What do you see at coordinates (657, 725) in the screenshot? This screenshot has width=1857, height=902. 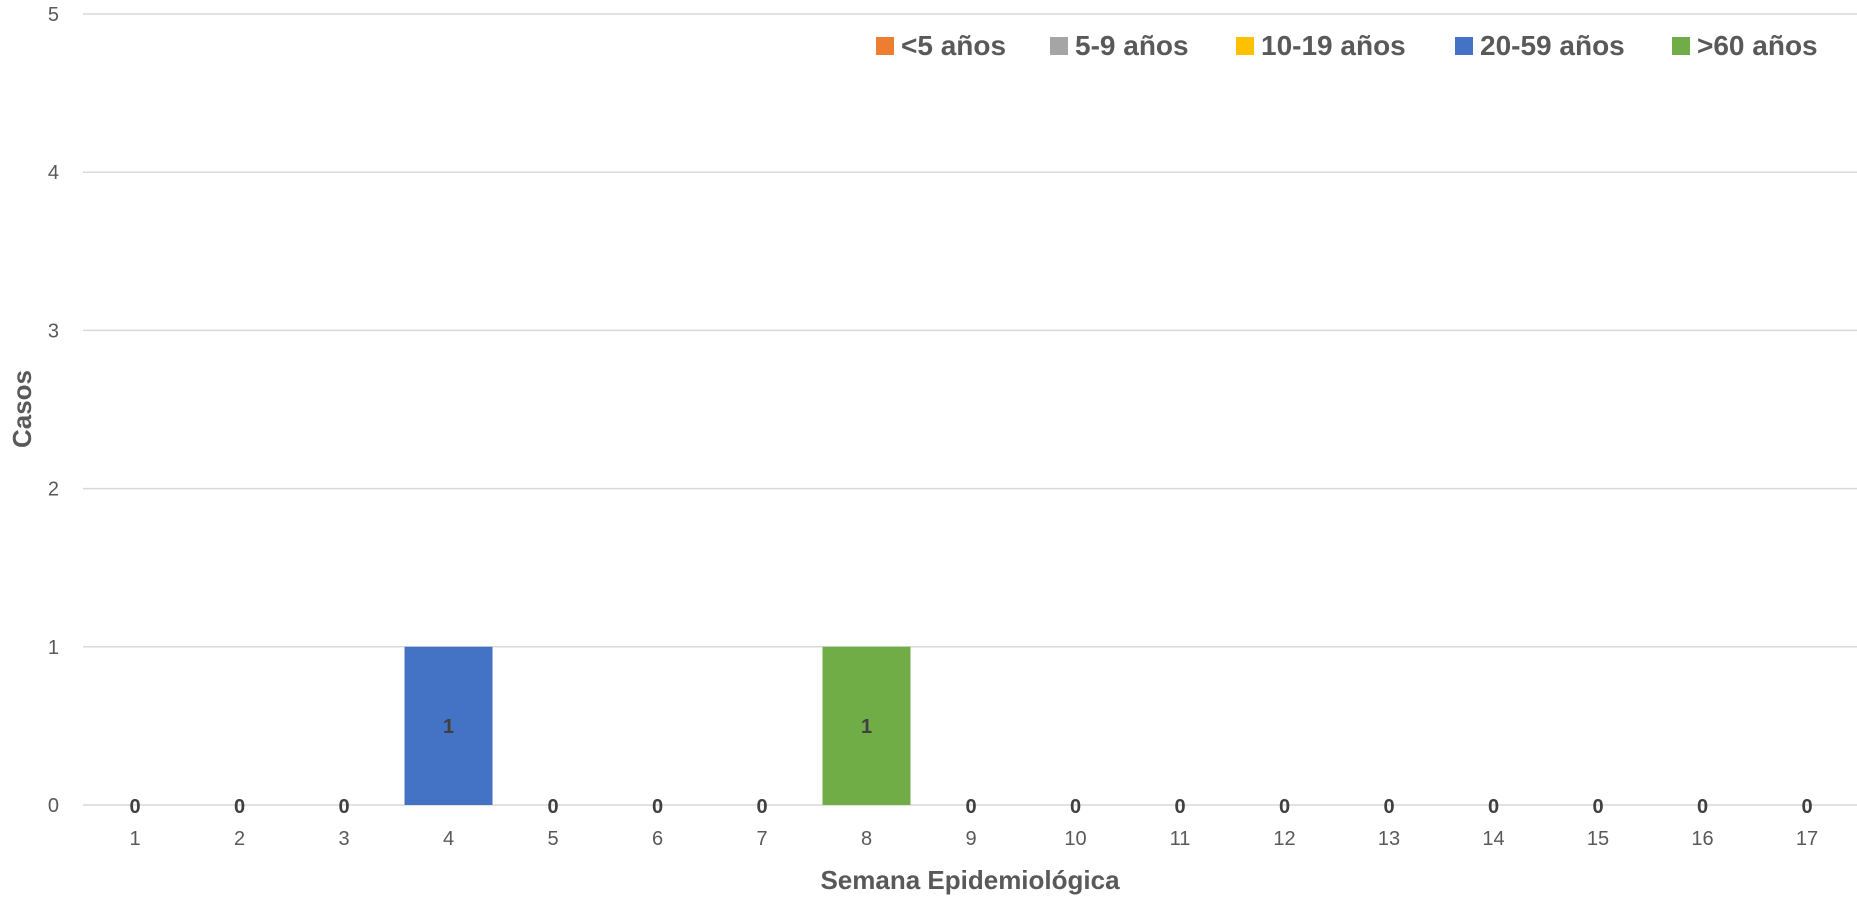 I see `bars` at bounding box center [657, 725].